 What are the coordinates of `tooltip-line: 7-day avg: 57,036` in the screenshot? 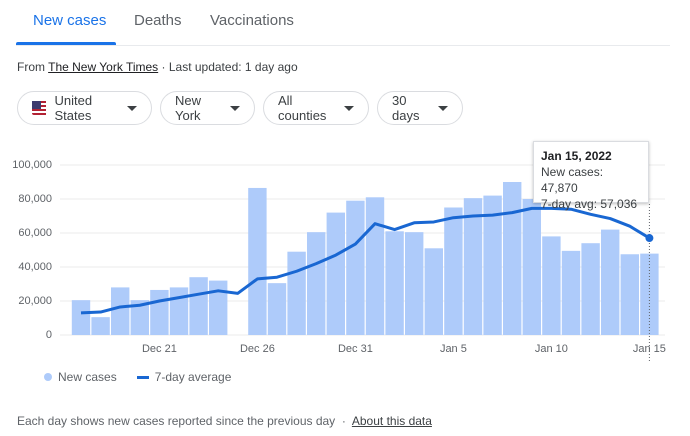 It's located at (589, 204).